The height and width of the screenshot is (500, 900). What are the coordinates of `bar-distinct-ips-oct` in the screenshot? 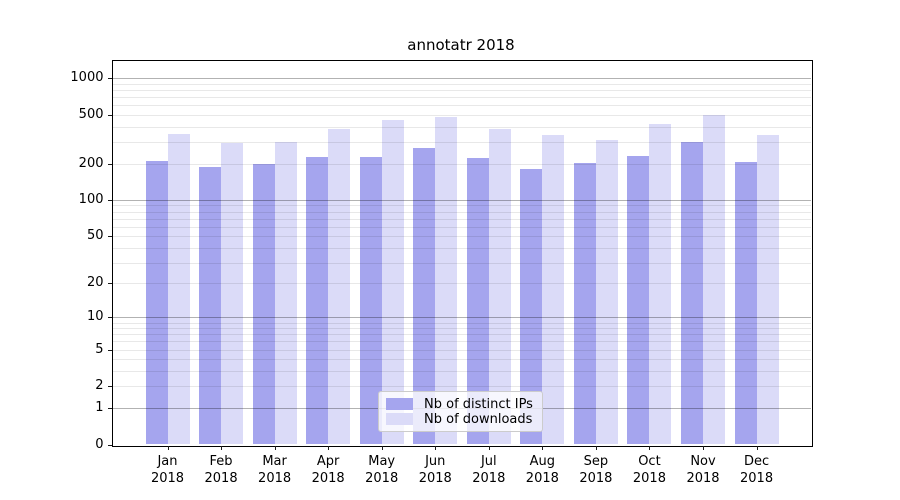 It's located at (638, 300).